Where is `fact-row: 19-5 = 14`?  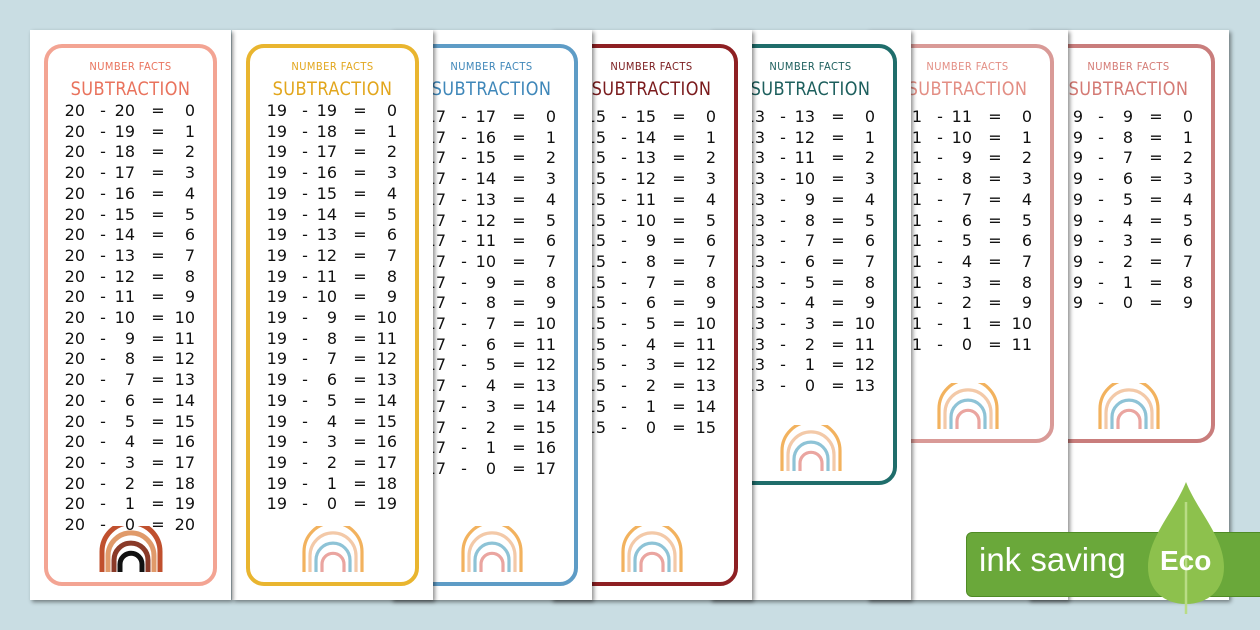 fact-row: 19-5 = 14 is located at coordinates (332, 400).